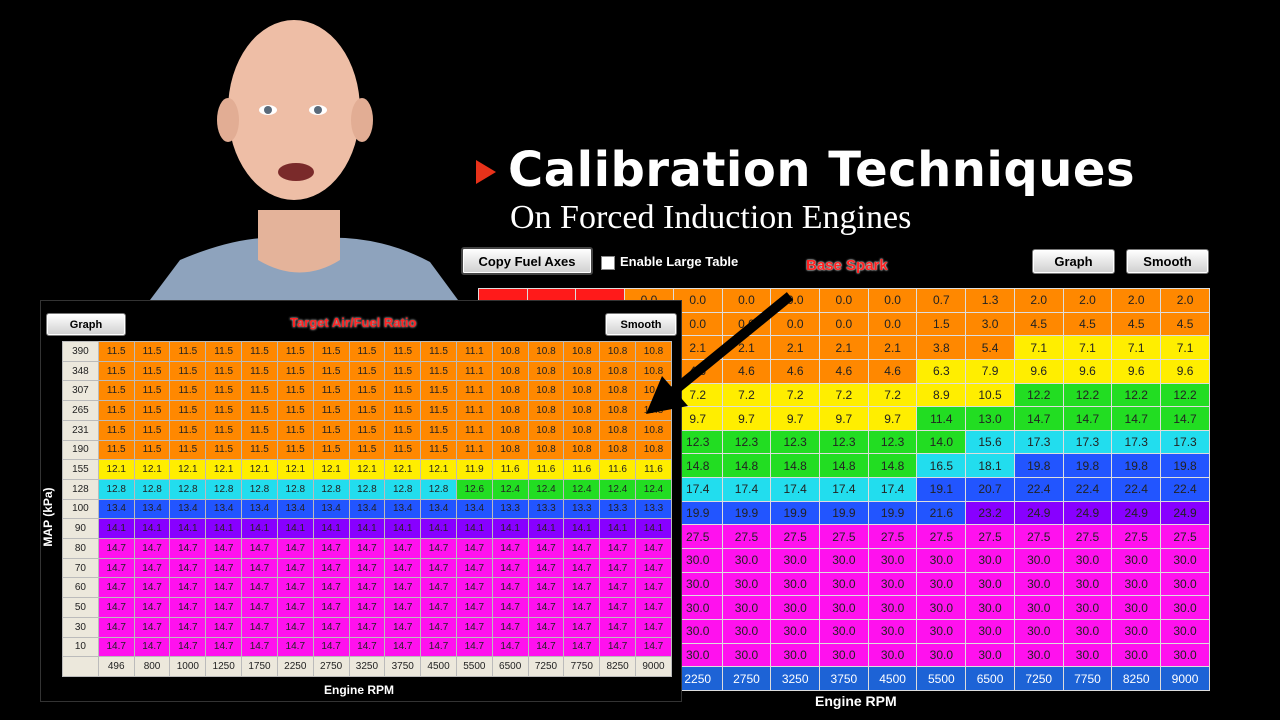 This screenshot has height=720, width=1280. What do you see at coordinates (1073, 261) in the screenshot?
I see `spark-graph-button: Graph` at bounding box center [1073, 261].